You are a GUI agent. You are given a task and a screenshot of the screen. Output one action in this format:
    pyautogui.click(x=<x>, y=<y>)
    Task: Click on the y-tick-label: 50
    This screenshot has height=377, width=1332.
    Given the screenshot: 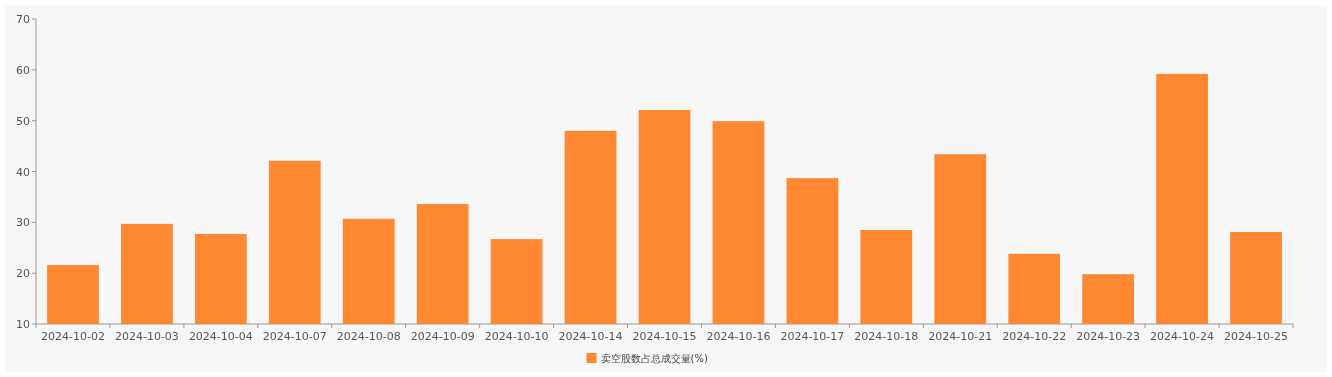 What is the action you would take?
    pyautogui.click(x=23, y=121)
    